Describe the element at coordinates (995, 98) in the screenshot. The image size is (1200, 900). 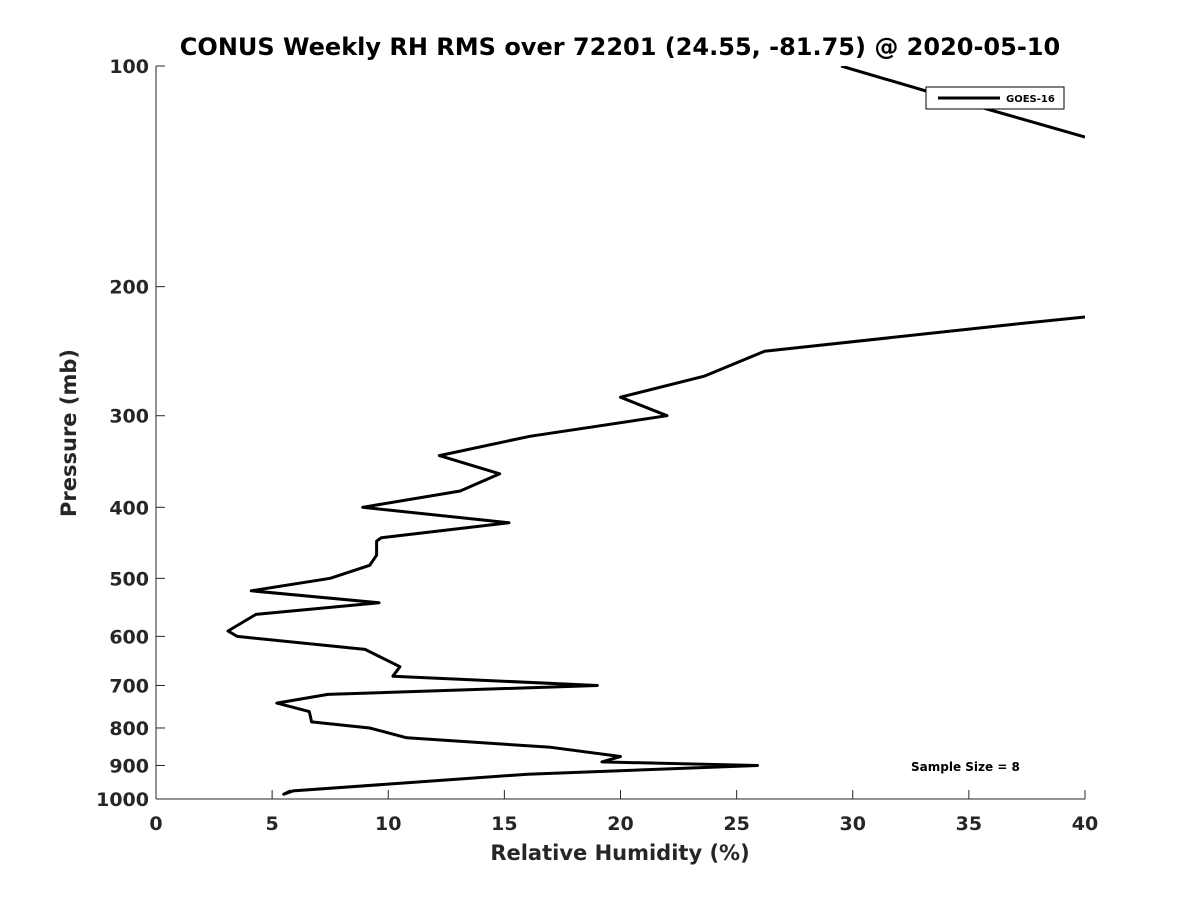
I see `legend: GOES-16` at that location.